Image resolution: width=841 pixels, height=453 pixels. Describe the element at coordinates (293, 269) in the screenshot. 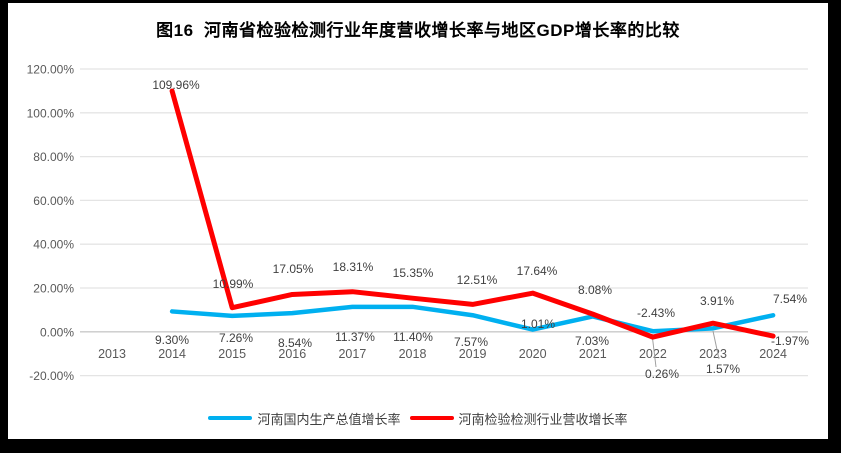

I see `data-label: 17.05%` at that location.